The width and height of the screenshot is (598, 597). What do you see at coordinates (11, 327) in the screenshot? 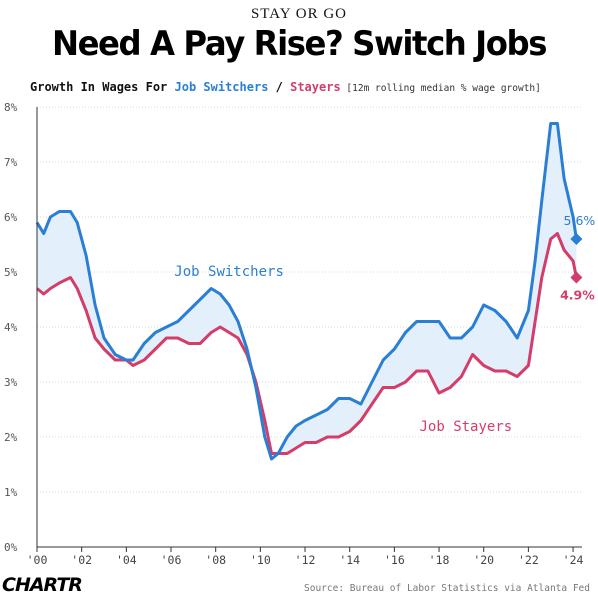
I see `y-tick-label: 4%` at bounding box center [11, 327].